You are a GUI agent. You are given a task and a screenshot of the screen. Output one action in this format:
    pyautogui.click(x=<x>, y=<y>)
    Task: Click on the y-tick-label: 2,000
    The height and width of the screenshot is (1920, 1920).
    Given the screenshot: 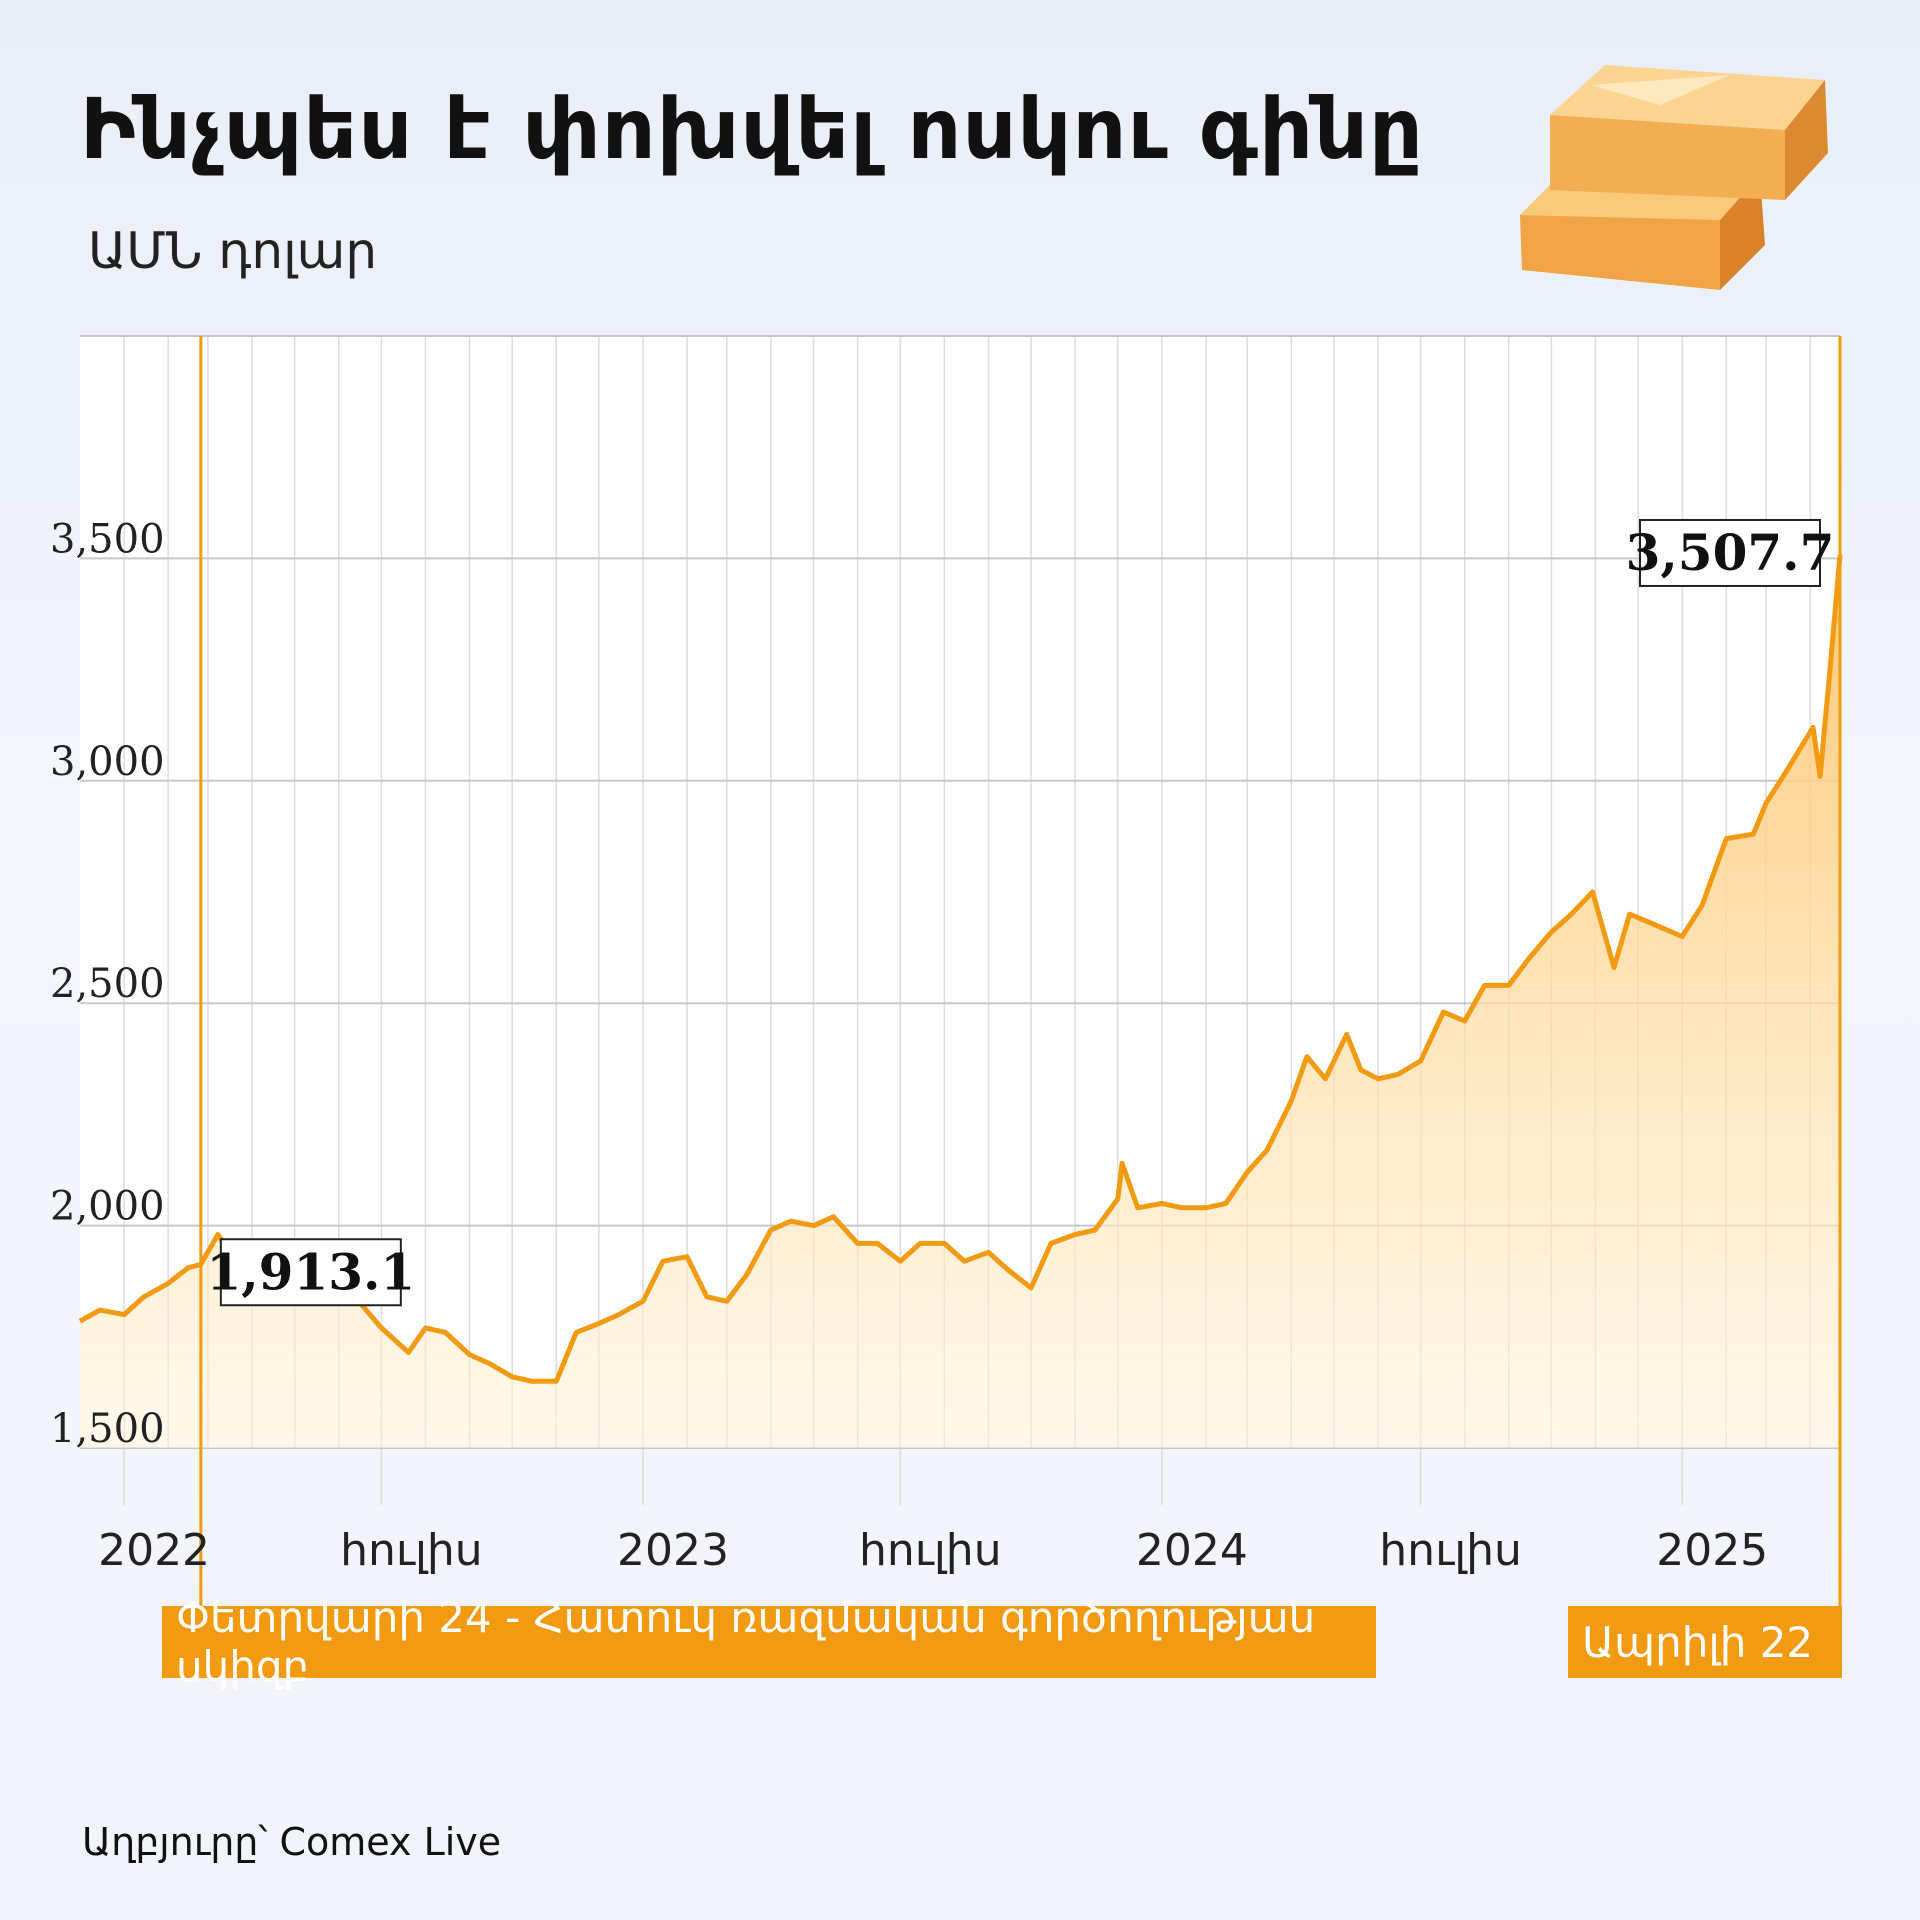 What is the action you would take?
    pyautogui.click(x=107, y=1207)
    